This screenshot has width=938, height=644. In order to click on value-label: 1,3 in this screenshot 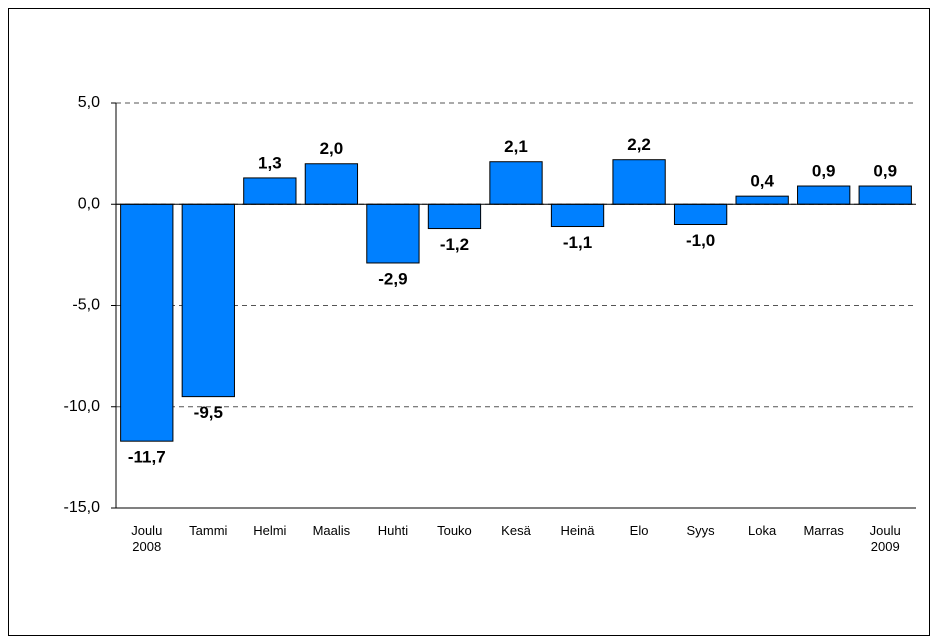, I will do `click(270, 162)`.